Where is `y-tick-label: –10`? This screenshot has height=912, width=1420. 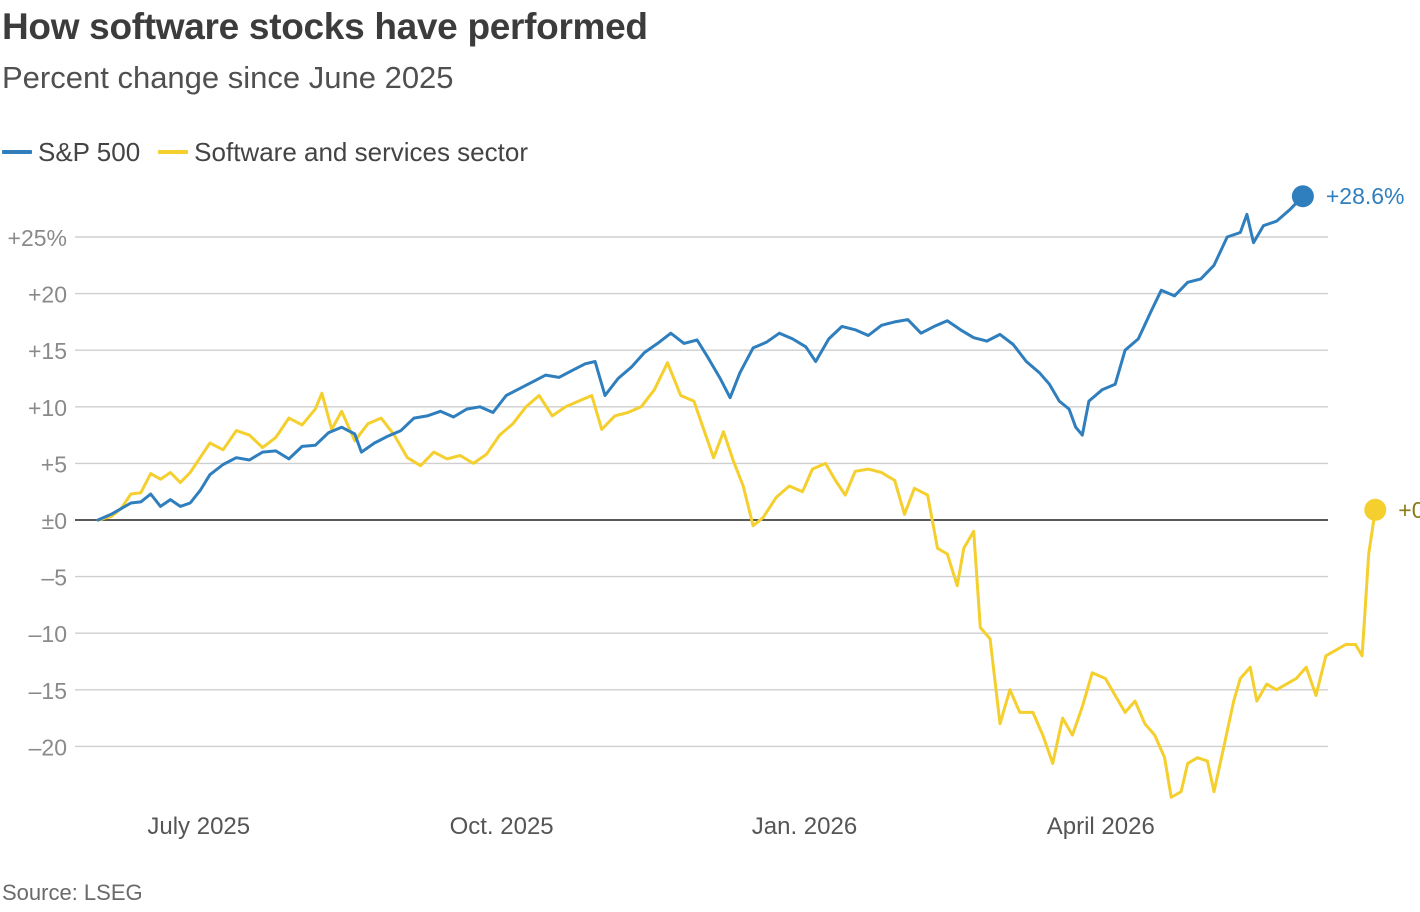 y-tick-label: –10 is located at coordinates (48, 634).